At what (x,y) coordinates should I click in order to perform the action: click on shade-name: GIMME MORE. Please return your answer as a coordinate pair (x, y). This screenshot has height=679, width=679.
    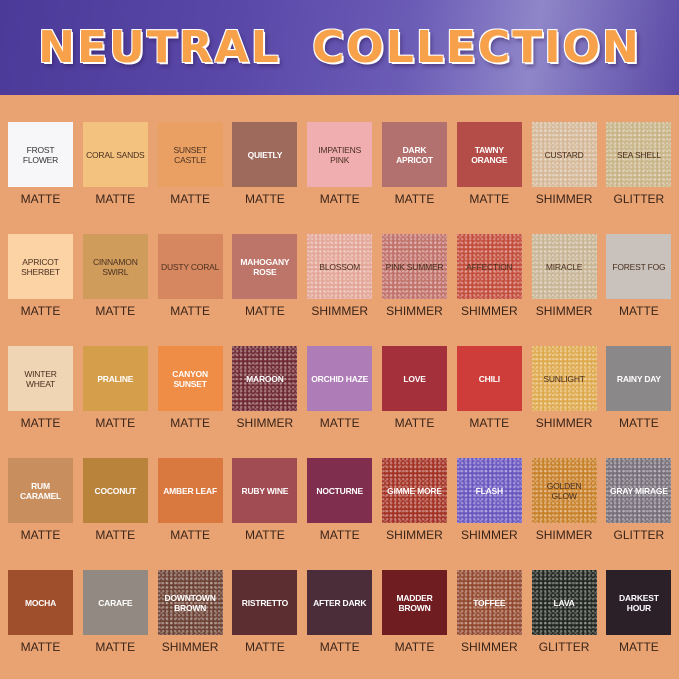
    Looking at the image, I should click on (414, 490).